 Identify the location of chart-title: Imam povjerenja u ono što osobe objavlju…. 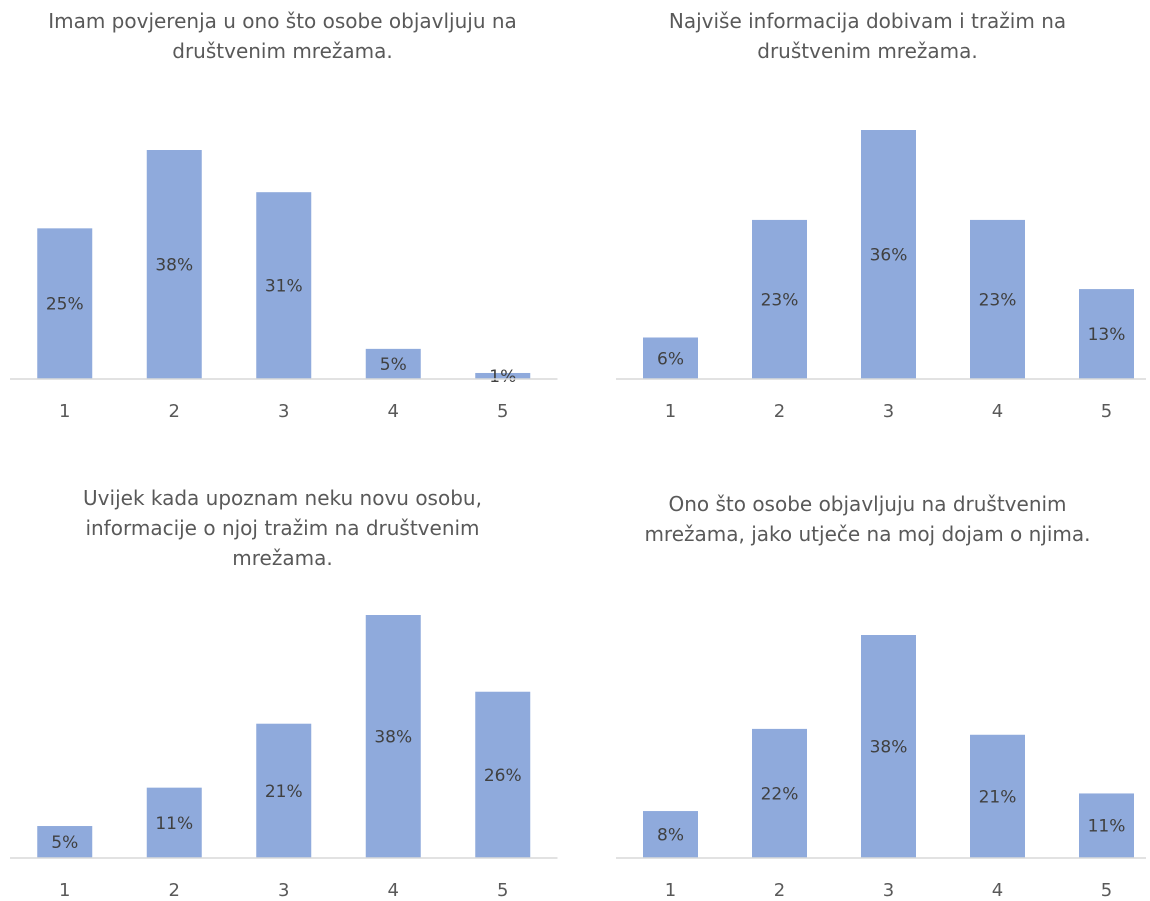
(282, 36).